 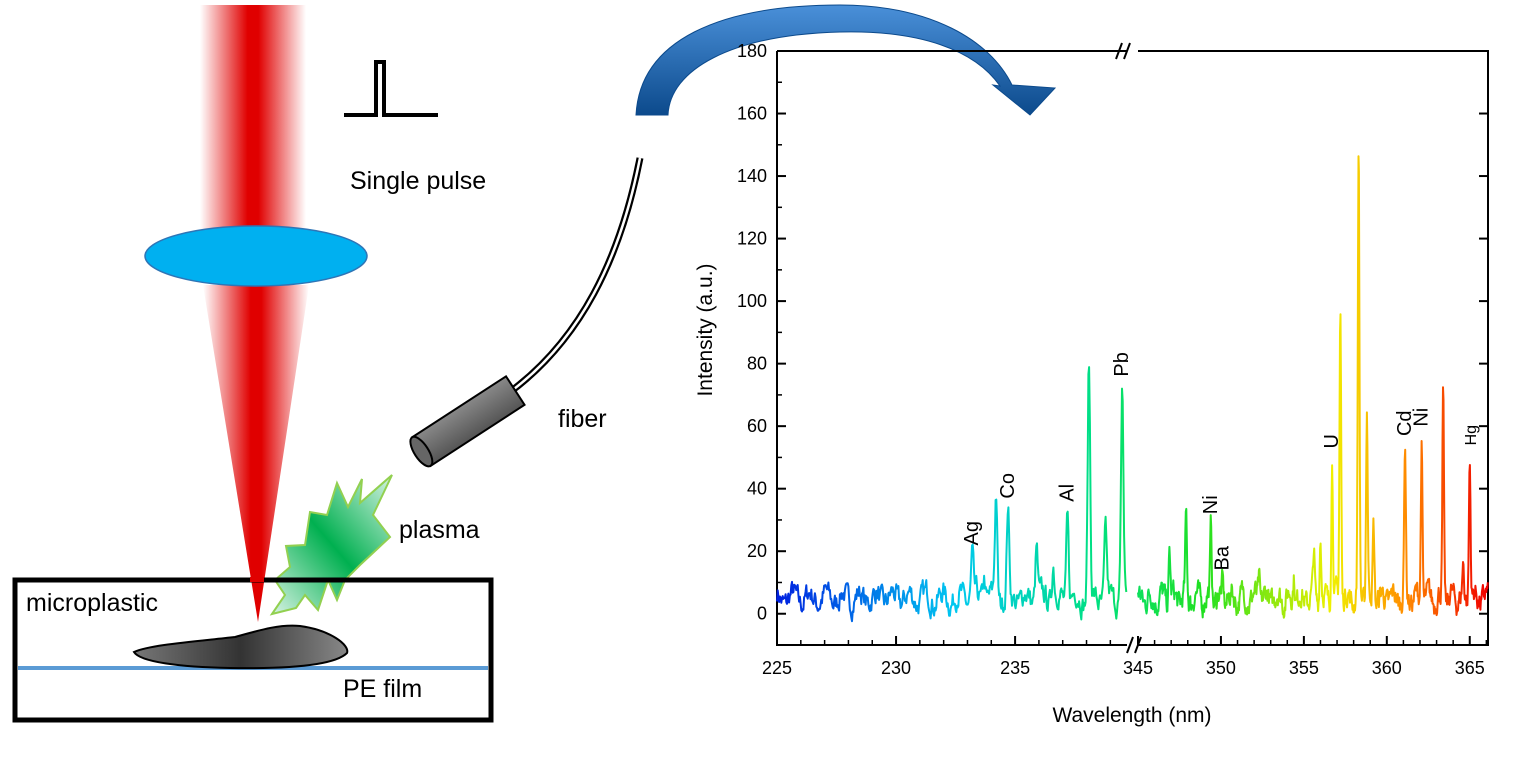 I want to click on x-tick-label: 225, so click(x=777, y=668).